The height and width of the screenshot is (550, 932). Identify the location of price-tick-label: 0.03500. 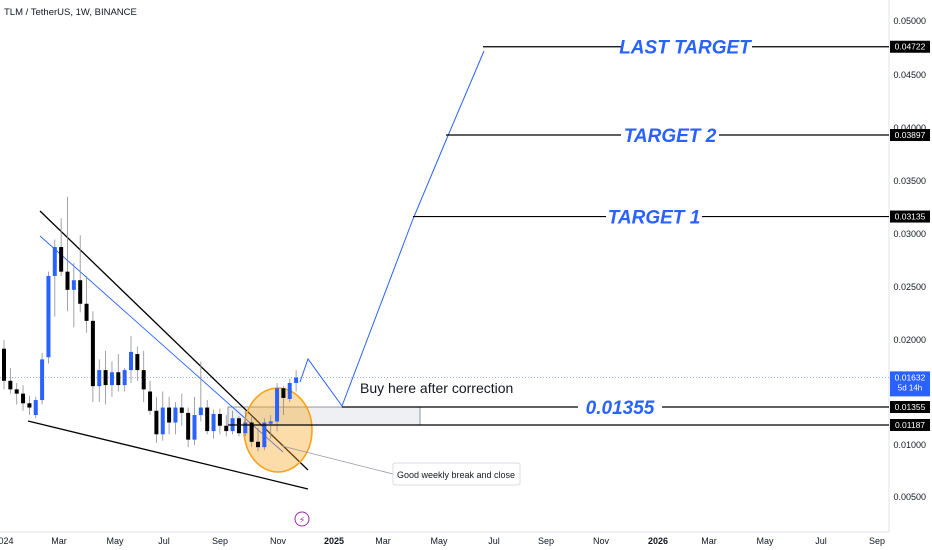
(909, 181).